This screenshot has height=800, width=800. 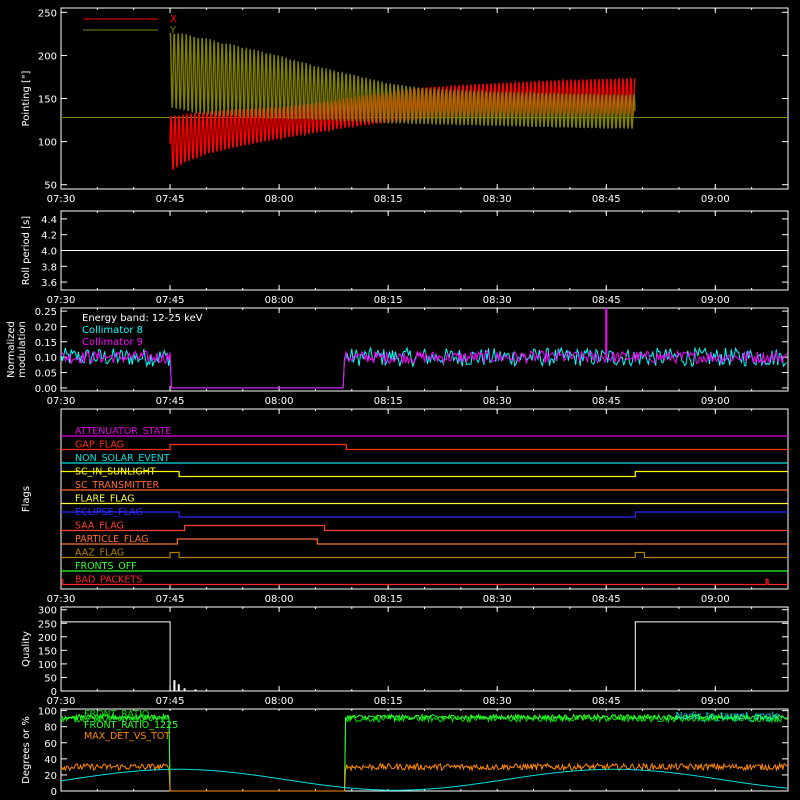 I want to click on flag-label: FLARE_FLAG, so click(x=105, y=499).